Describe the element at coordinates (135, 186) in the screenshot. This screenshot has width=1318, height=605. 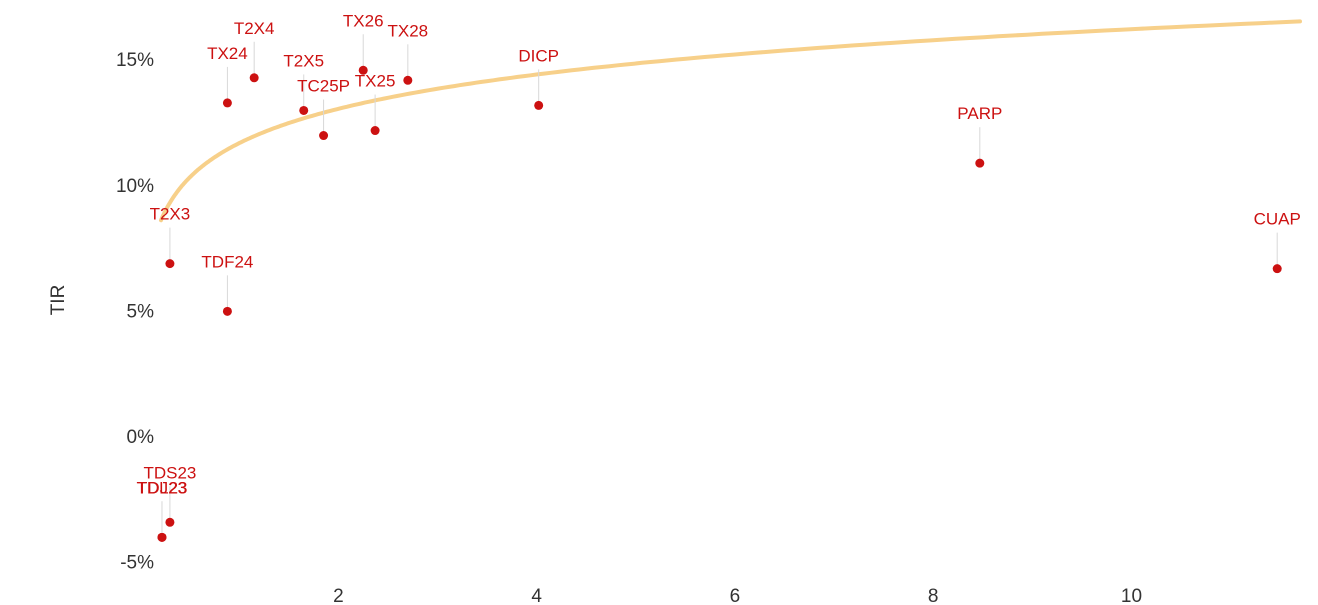
I see `y-tick-label: 10%` at that location.